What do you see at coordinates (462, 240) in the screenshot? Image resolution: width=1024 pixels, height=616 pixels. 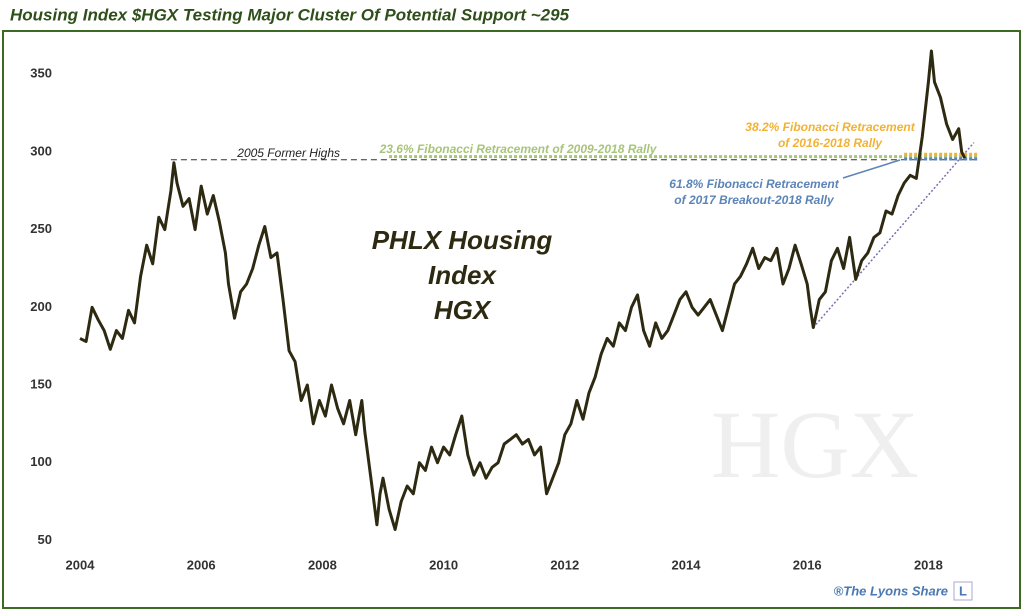 I see `center-label: PHLX Housing` at bounding box center [462, 240].